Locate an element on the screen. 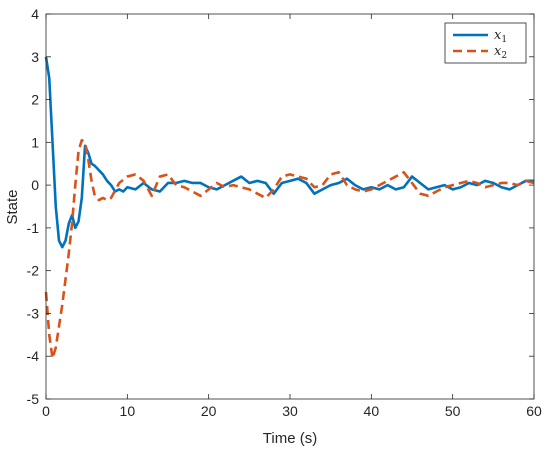 The image size is (550, 452). y-tick-label: 3 is located at coordinates (35, 57).